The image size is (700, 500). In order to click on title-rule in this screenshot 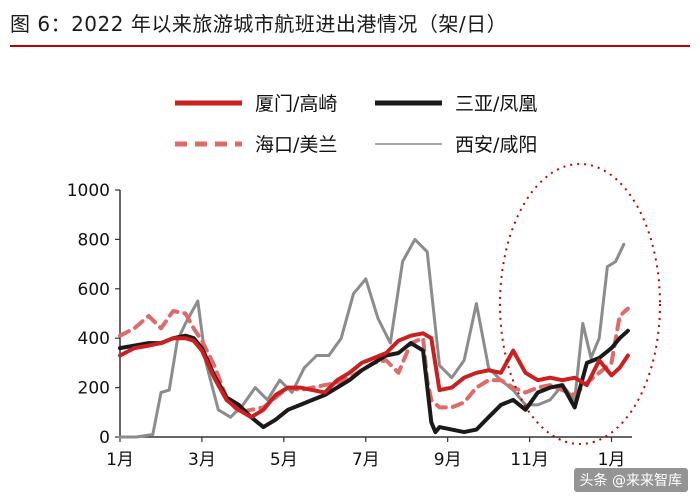, I will do `click(350, 46)`.